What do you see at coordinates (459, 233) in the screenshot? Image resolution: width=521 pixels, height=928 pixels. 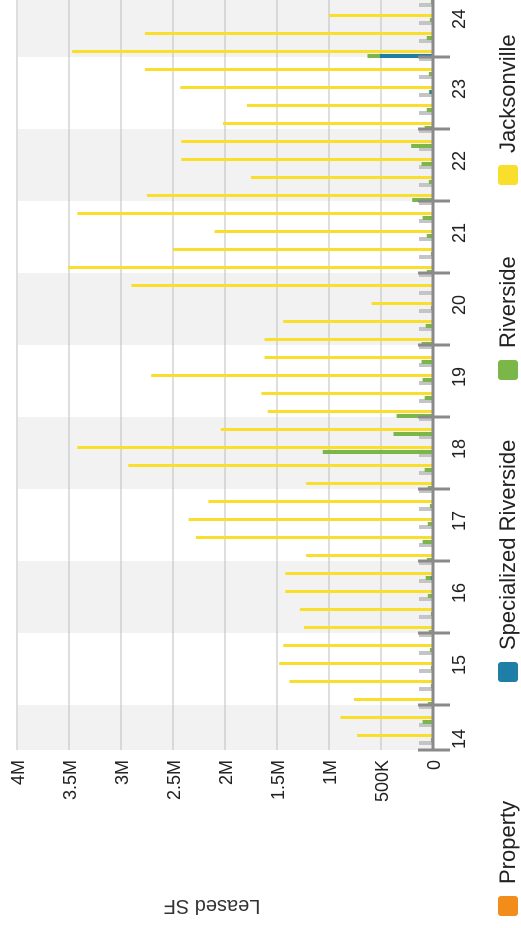 I see `category-tick-label: 21` at bounding box center [459, 233].